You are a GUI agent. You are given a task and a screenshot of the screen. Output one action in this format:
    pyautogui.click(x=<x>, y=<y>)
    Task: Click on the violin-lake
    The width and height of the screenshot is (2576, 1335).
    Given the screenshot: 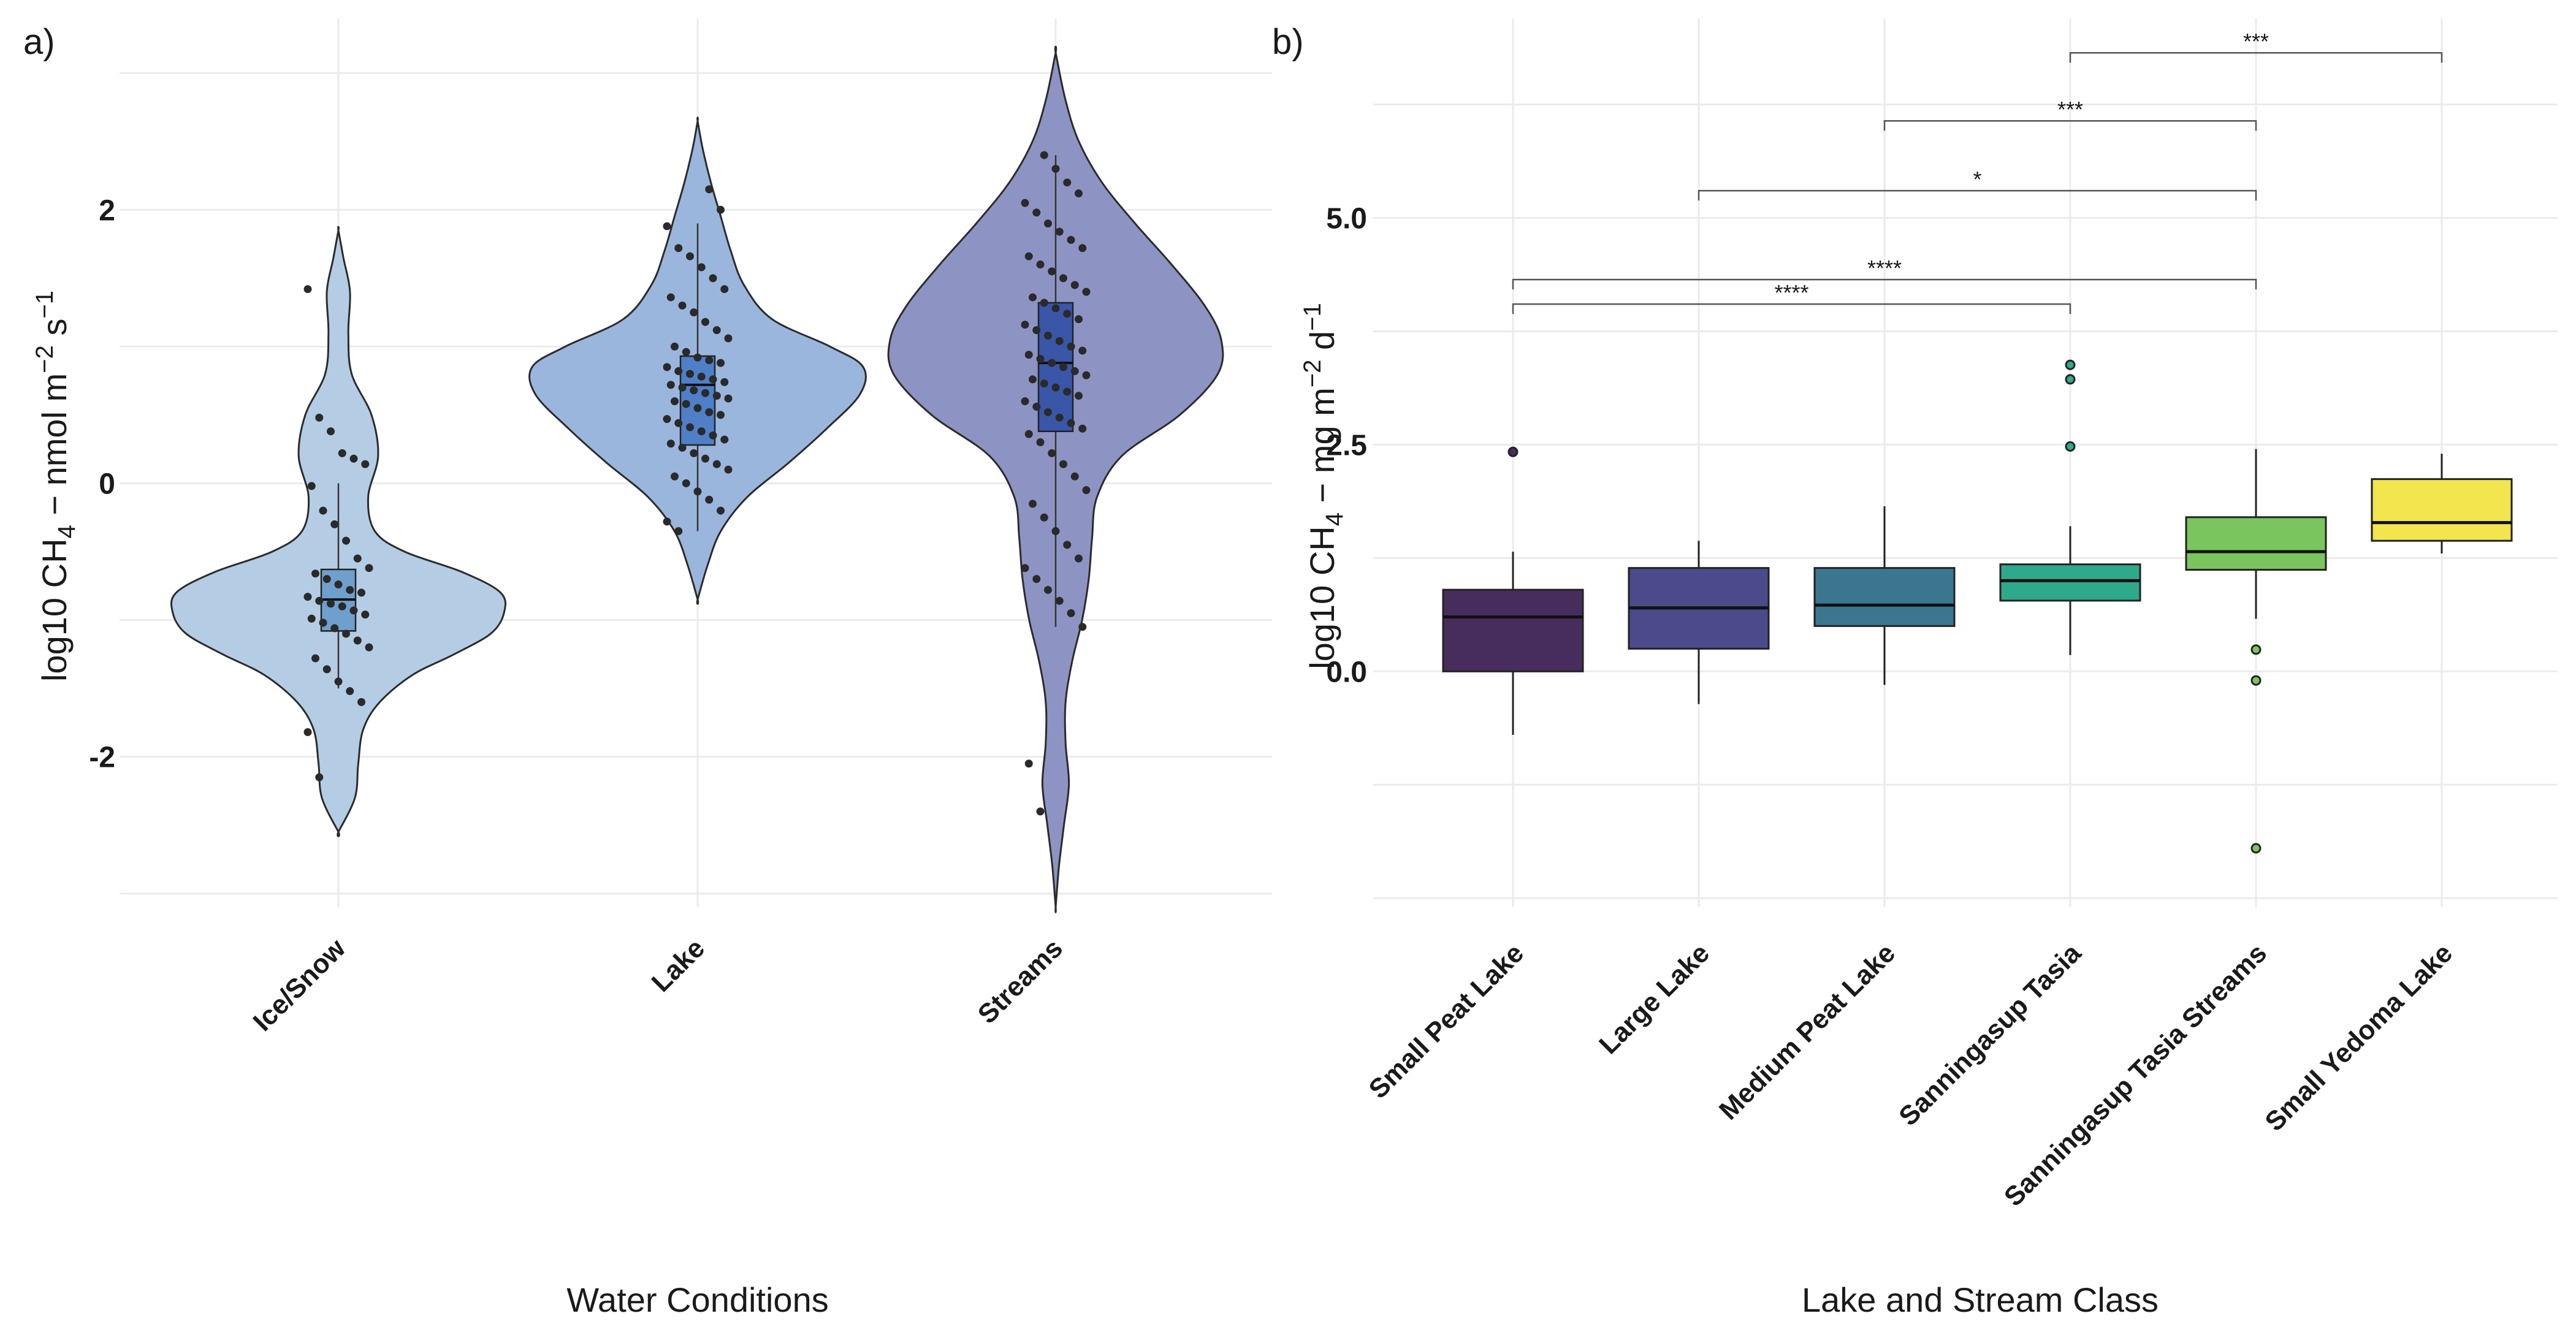 What is the action you would take?
    pyautogui.click(x=697, y=361)
    